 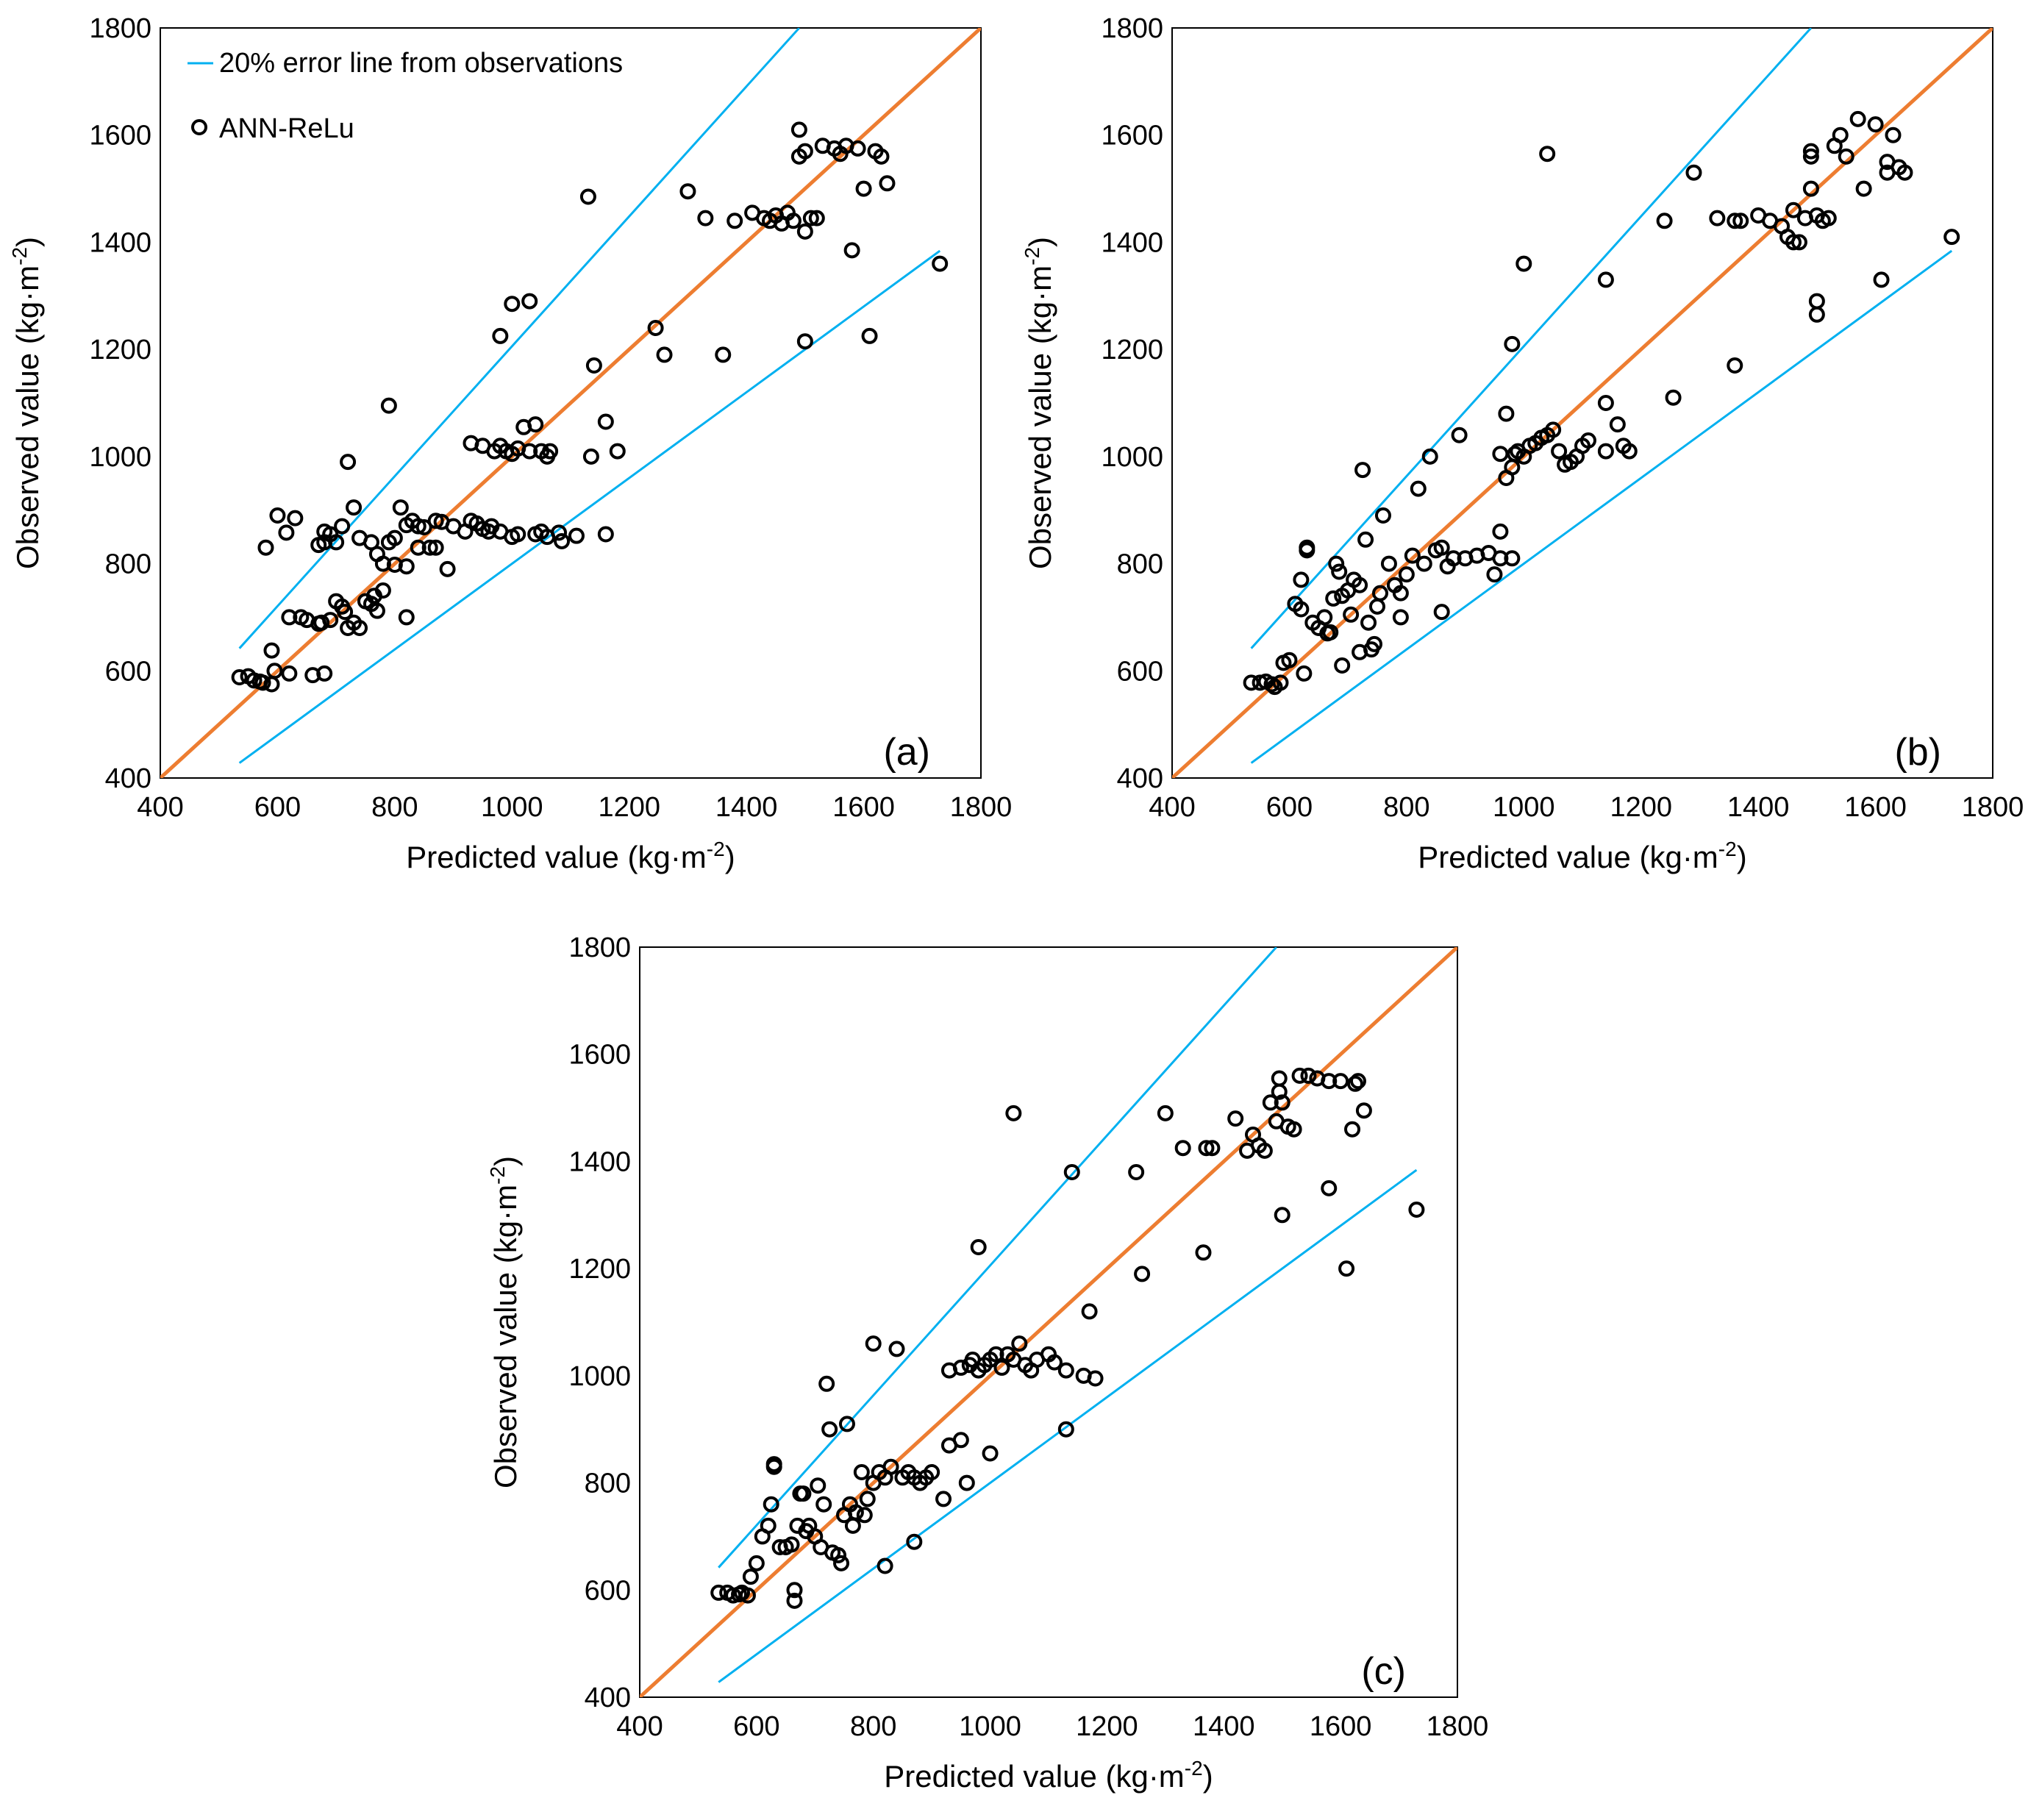 I want to click on legend-error-label: 20% error line from observations, so click(x=421, y=63).